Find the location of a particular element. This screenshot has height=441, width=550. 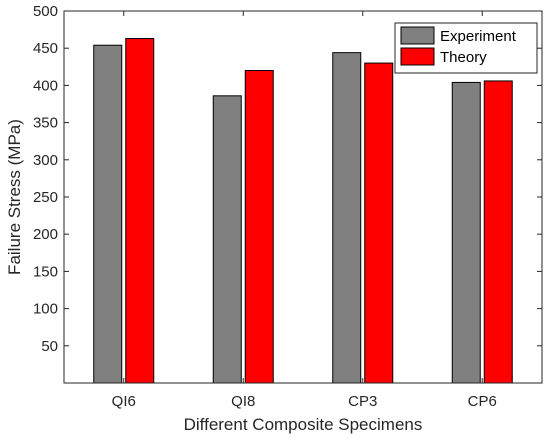

x-tick-label-qi6: QI6 is located at coordinates (124, 401).